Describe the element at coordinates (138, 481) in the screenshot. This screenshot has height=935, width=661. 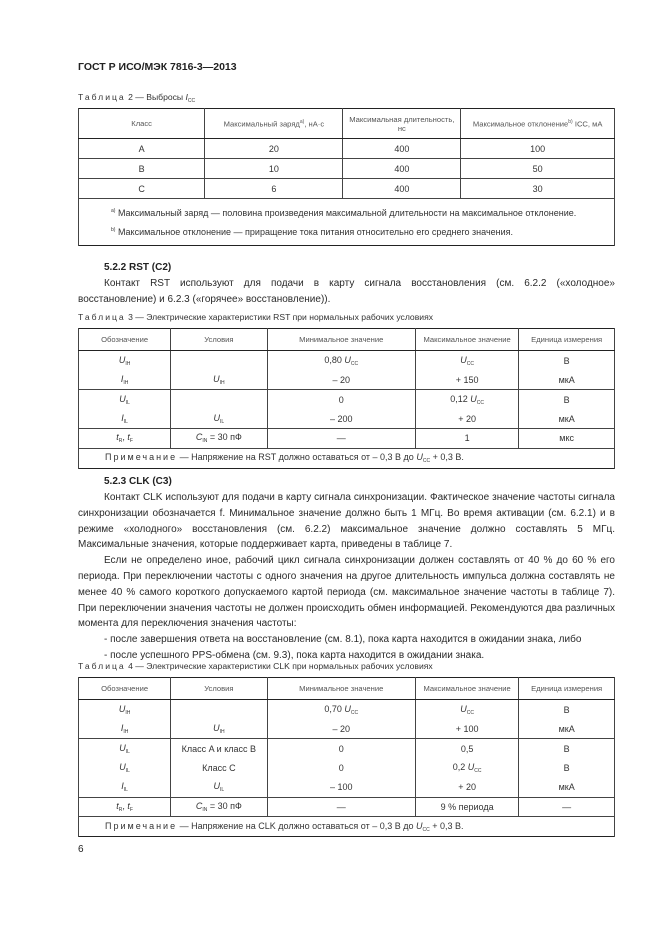
I see `section-5-2-3-heading: 5.2.3 CLK (C3)` at that location.